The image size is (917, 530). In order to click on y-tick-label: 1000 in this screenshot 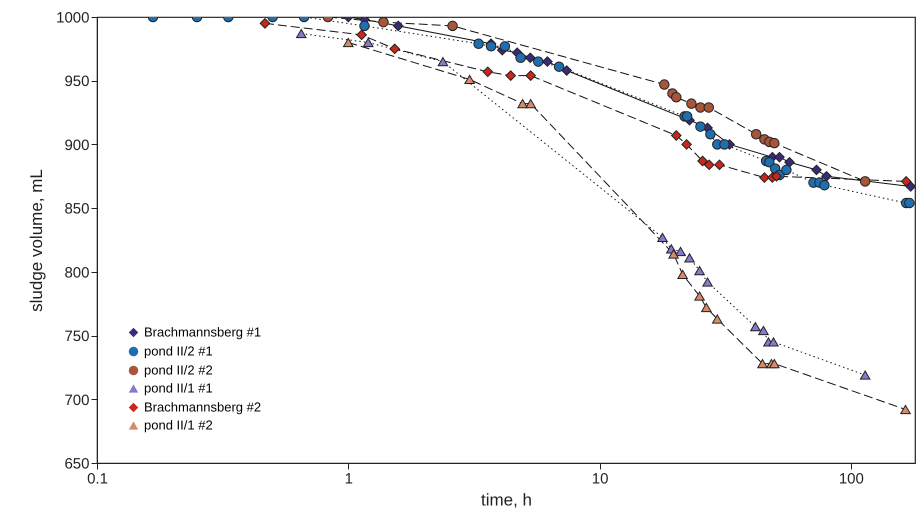, I will do `click(73, 18)`.